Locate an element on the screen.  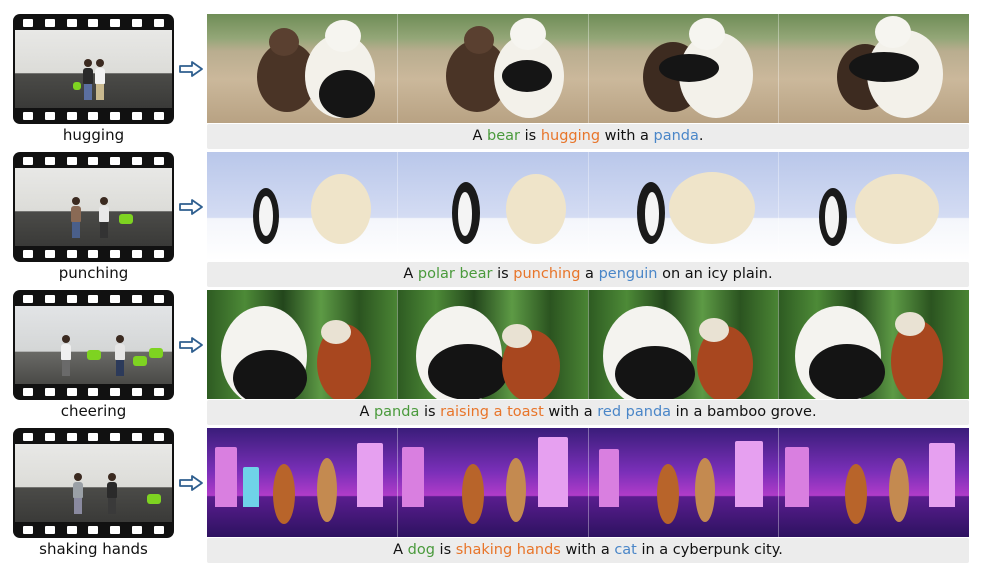
prompt-caption: A bear is hugging with a panda. is located at coordinates (588, 136).